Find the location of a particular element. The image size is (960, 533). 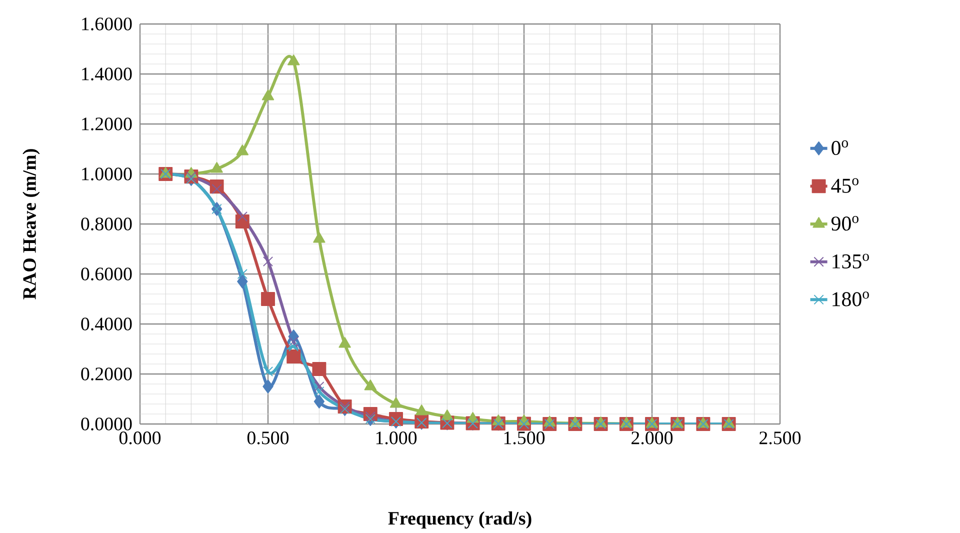

x-tick-label: 0.500 is located at coordinates (268, 438).